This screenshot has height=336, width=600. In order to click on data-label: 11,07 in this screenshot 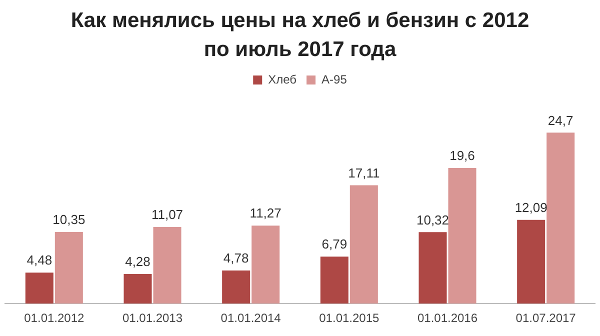, I will do `click(167, 214)`.